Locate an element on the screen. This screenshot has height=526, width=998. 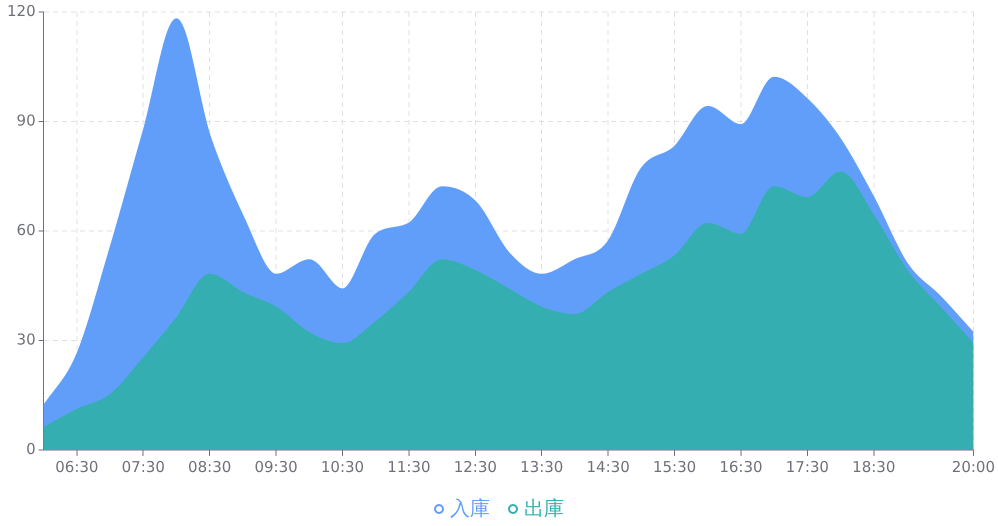
x-tick-label: 20:00 is located at coordinates (974, 467).